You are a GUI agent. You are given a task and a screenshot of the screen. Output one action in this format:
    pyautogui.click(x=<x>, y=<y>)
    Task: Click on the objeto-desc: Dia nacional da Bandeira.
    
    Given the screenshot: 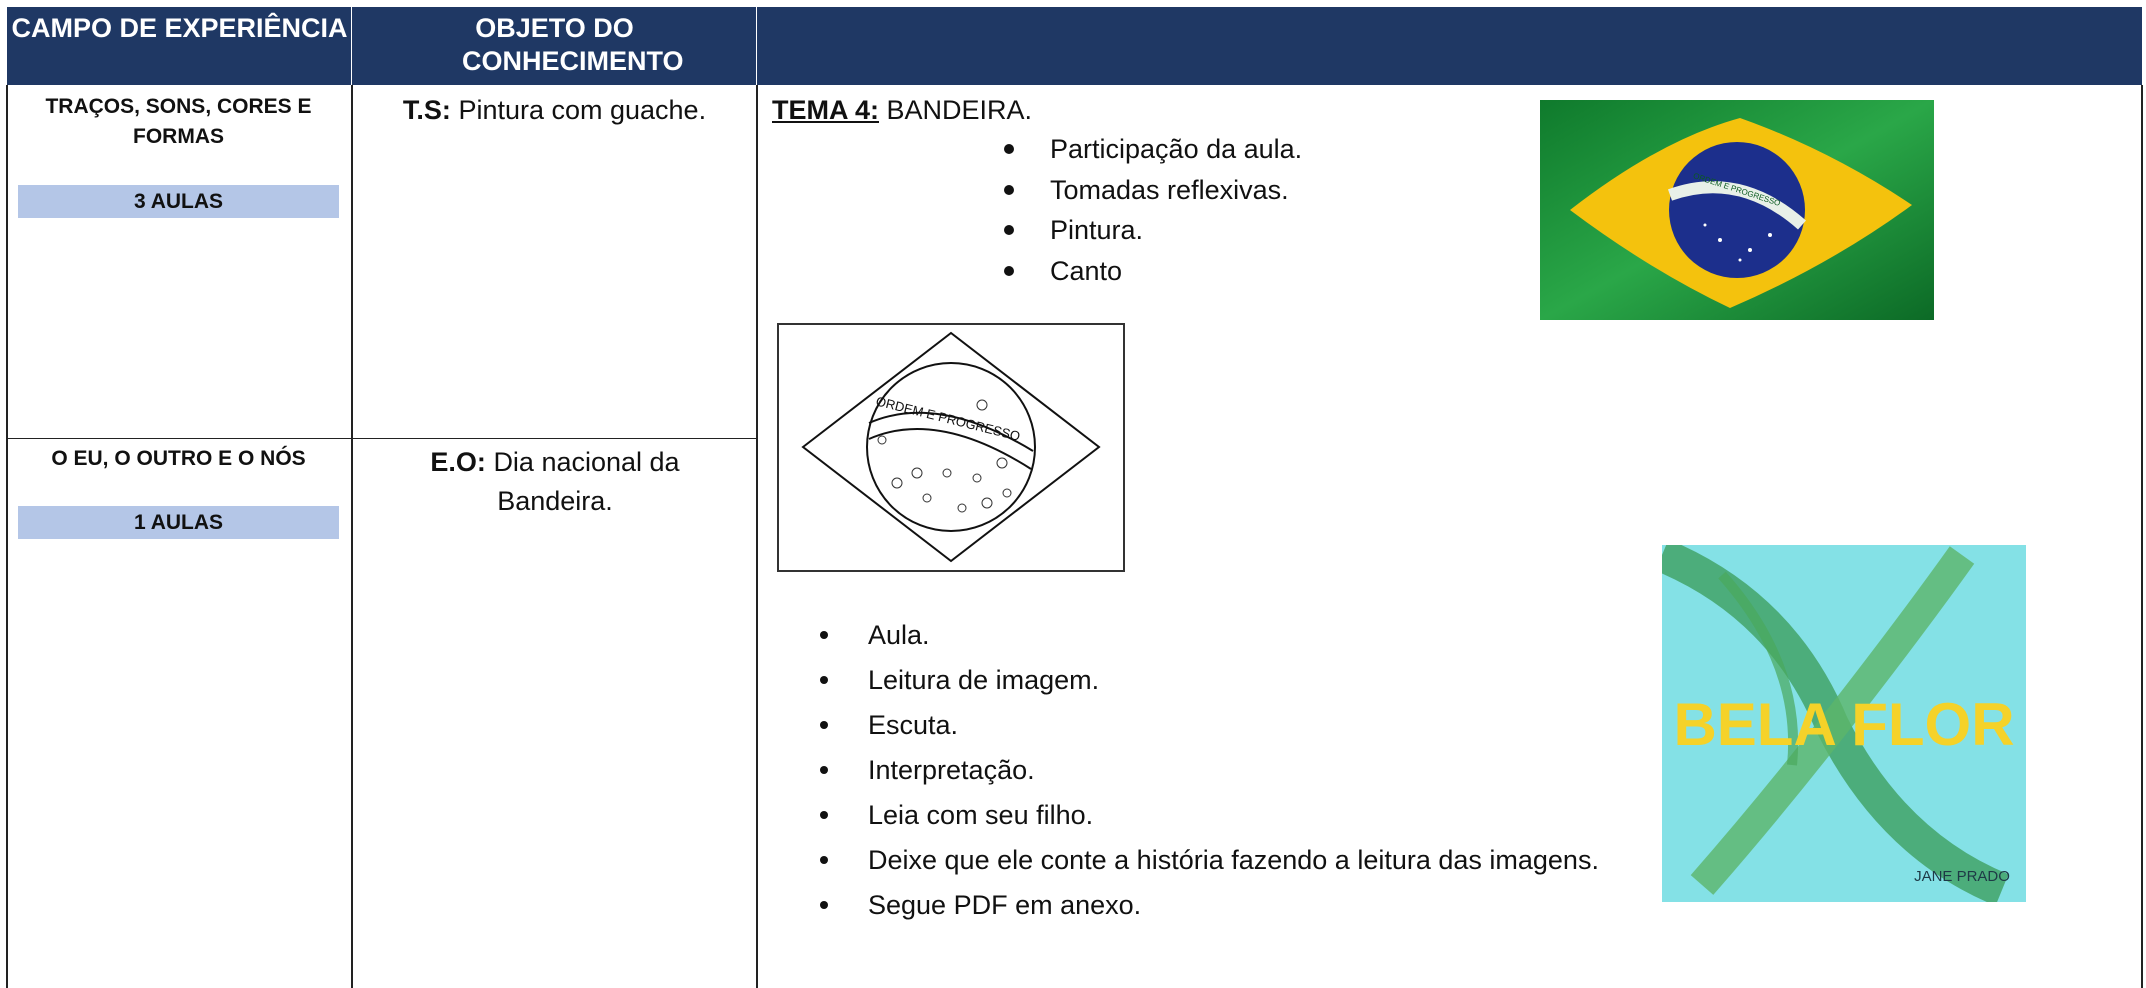 What is the action you would take?
    pyautogui.click(x=586, y=481)
    